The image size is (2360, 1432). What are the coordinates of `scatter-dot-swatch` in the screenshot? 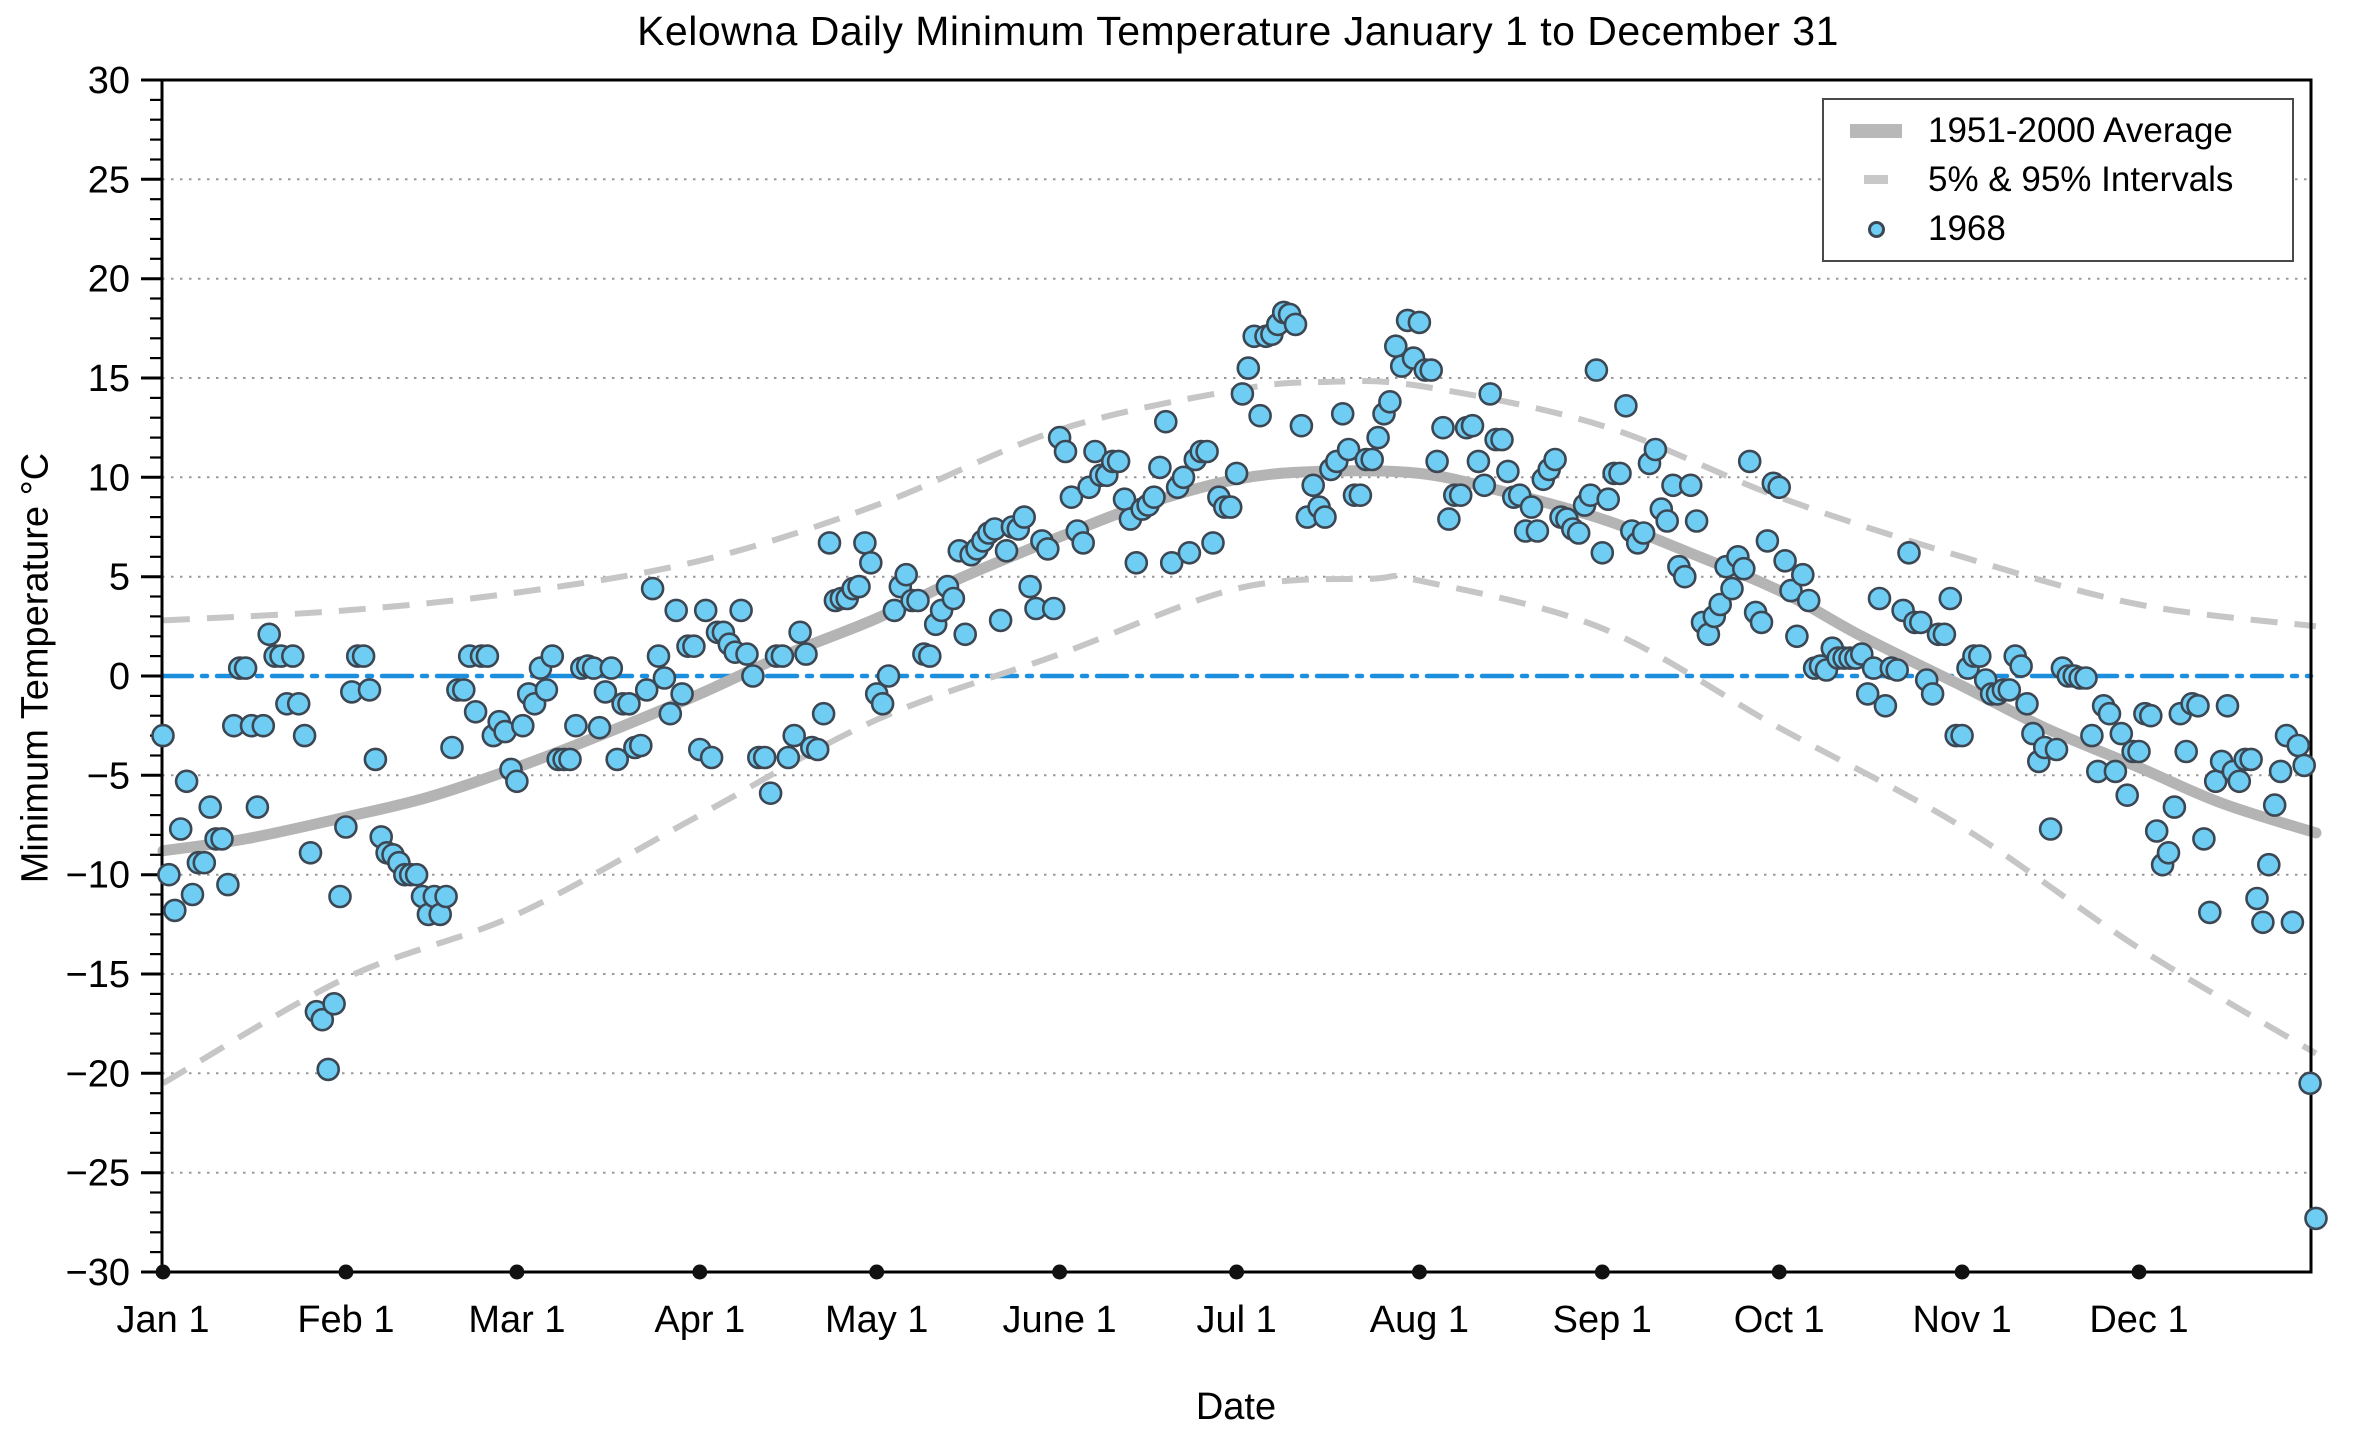 It's located at (1876, 229).